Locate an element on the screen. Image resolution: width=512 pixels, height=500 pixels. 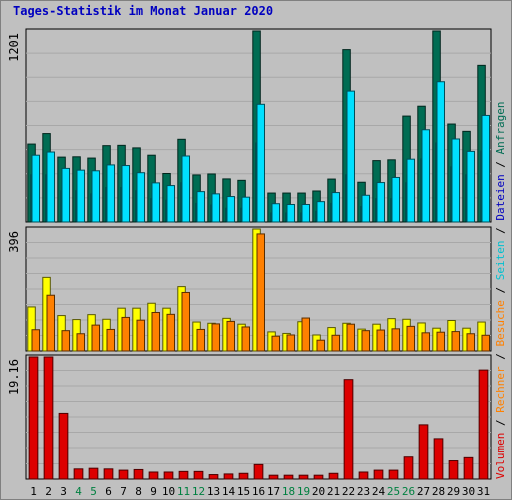
x-tick-label-8: 8 is located at coordinates (138, 491).